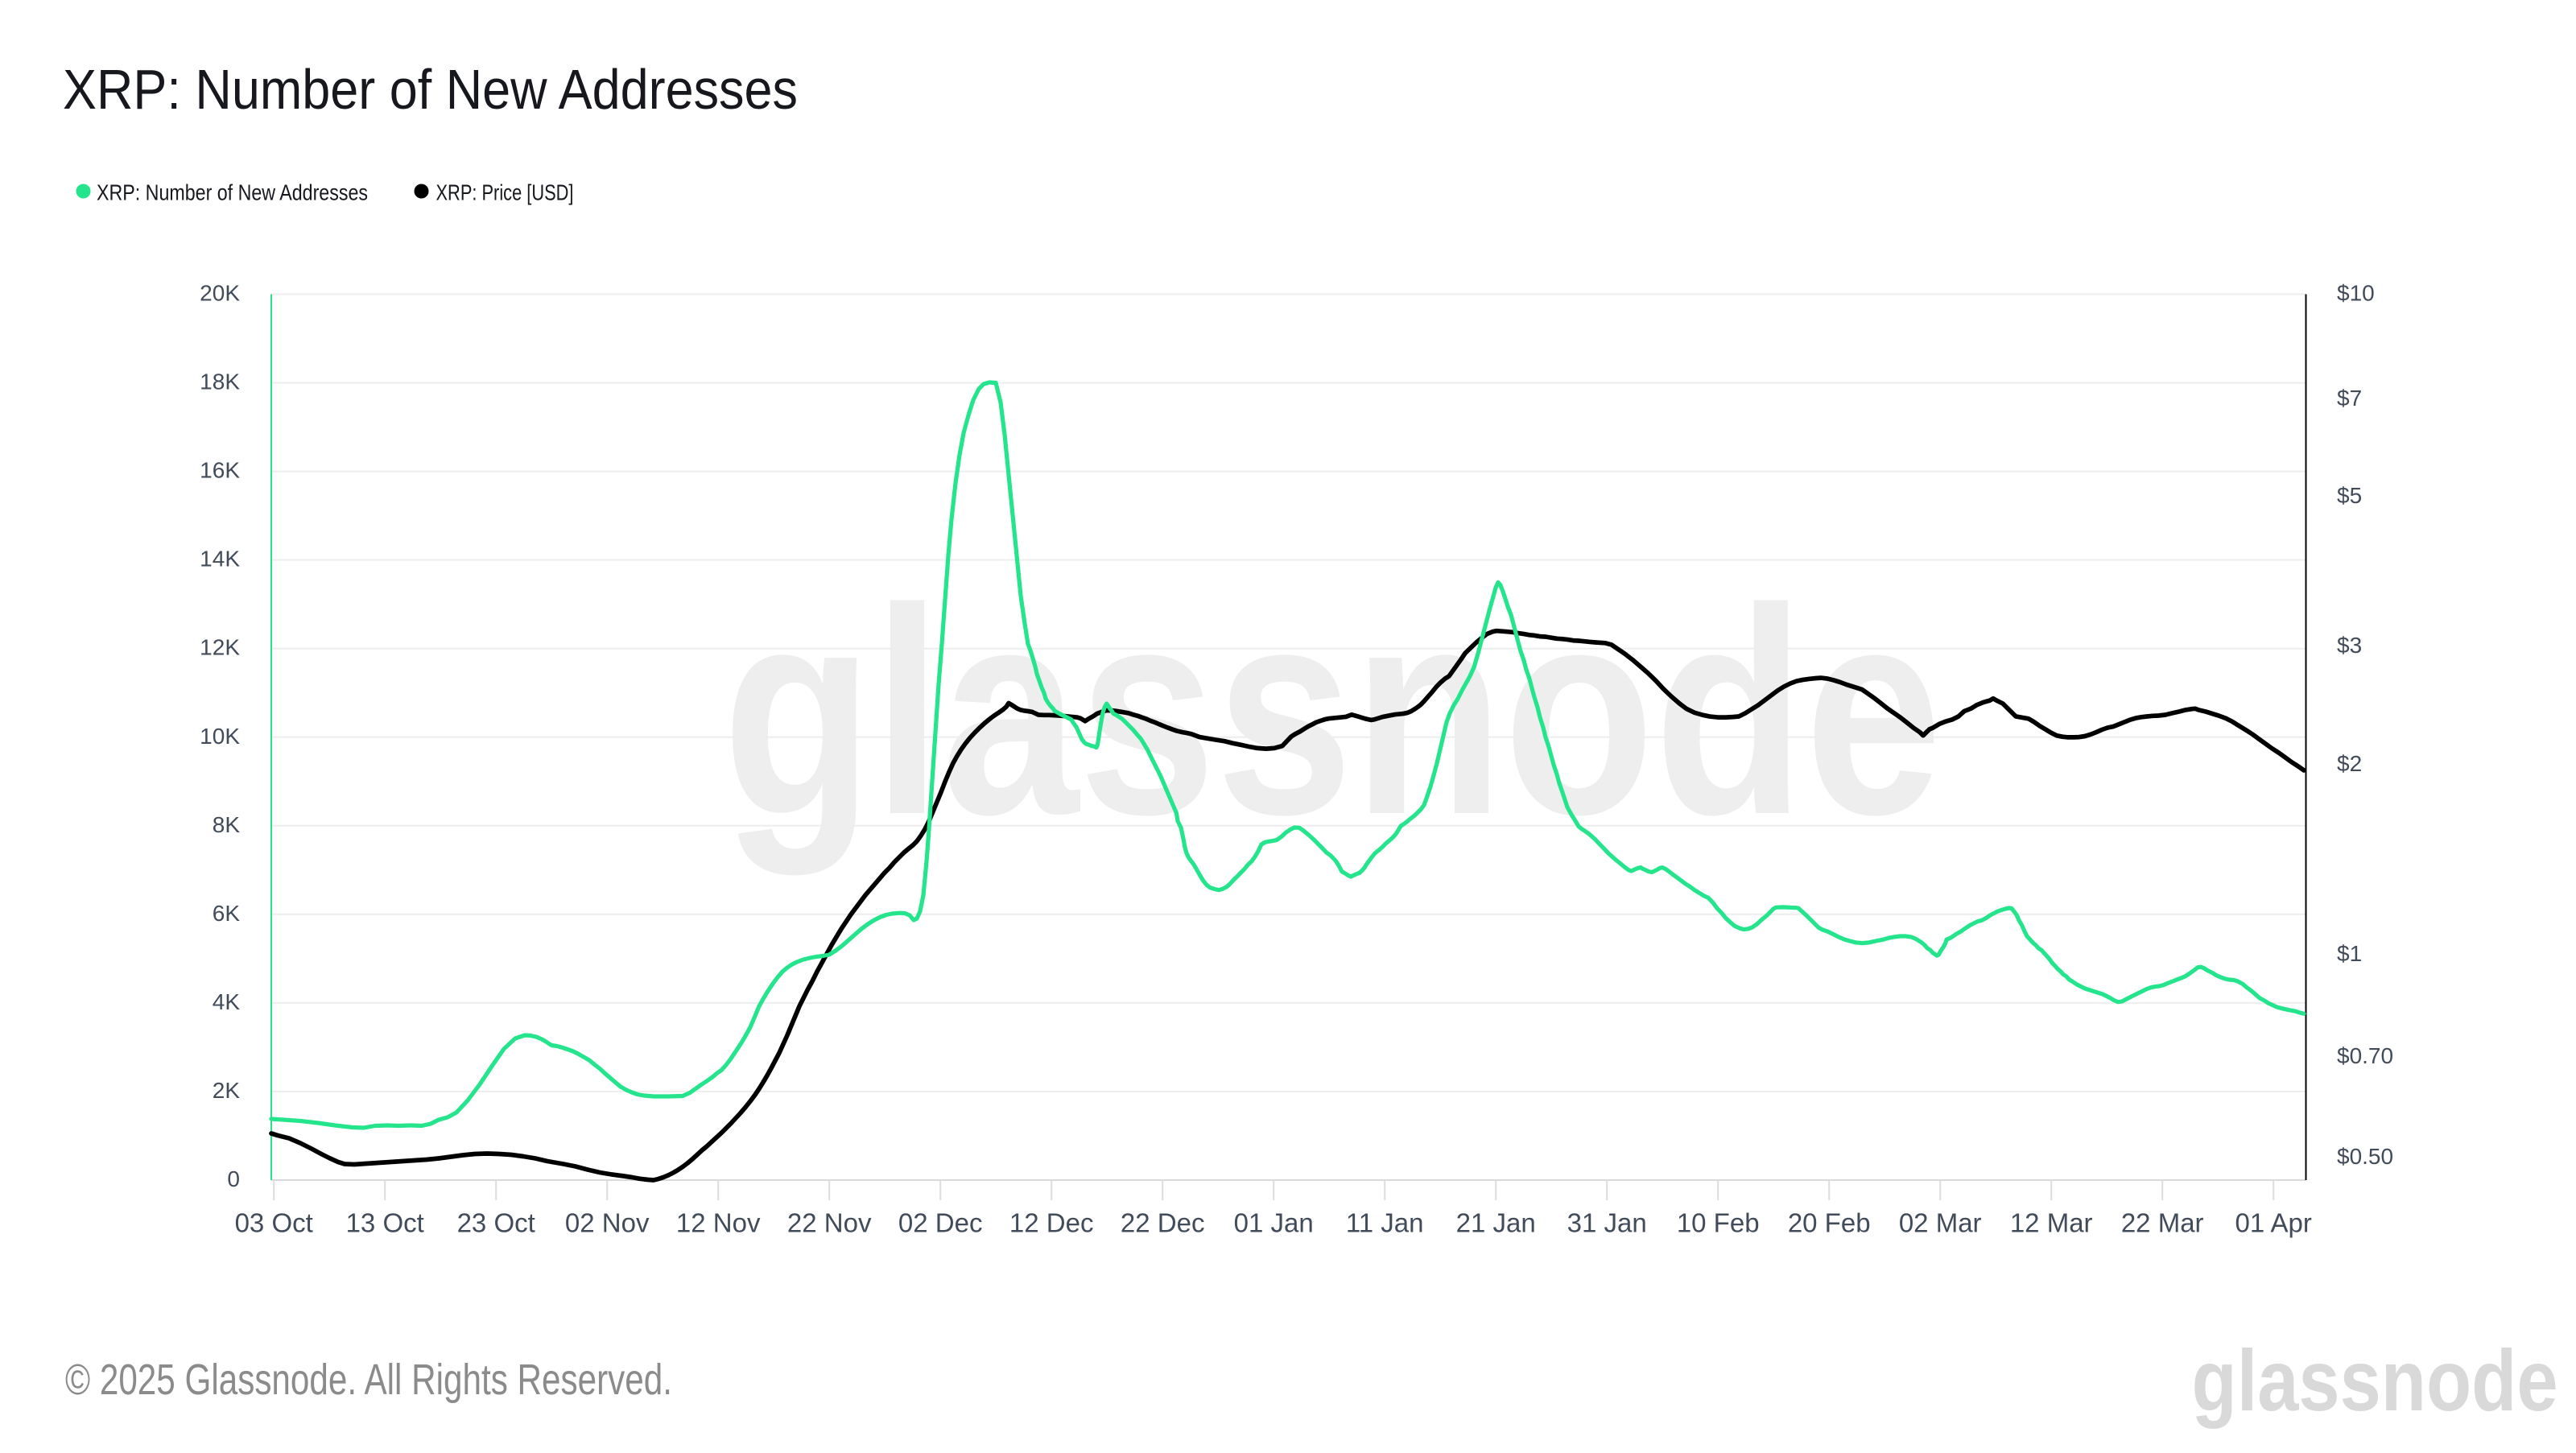 This screenshot has height=1453, width=2576. Describe the element at coordinates (1051, 1223) in the screenshot. I see `svg-text: 12 Dec` at that location.